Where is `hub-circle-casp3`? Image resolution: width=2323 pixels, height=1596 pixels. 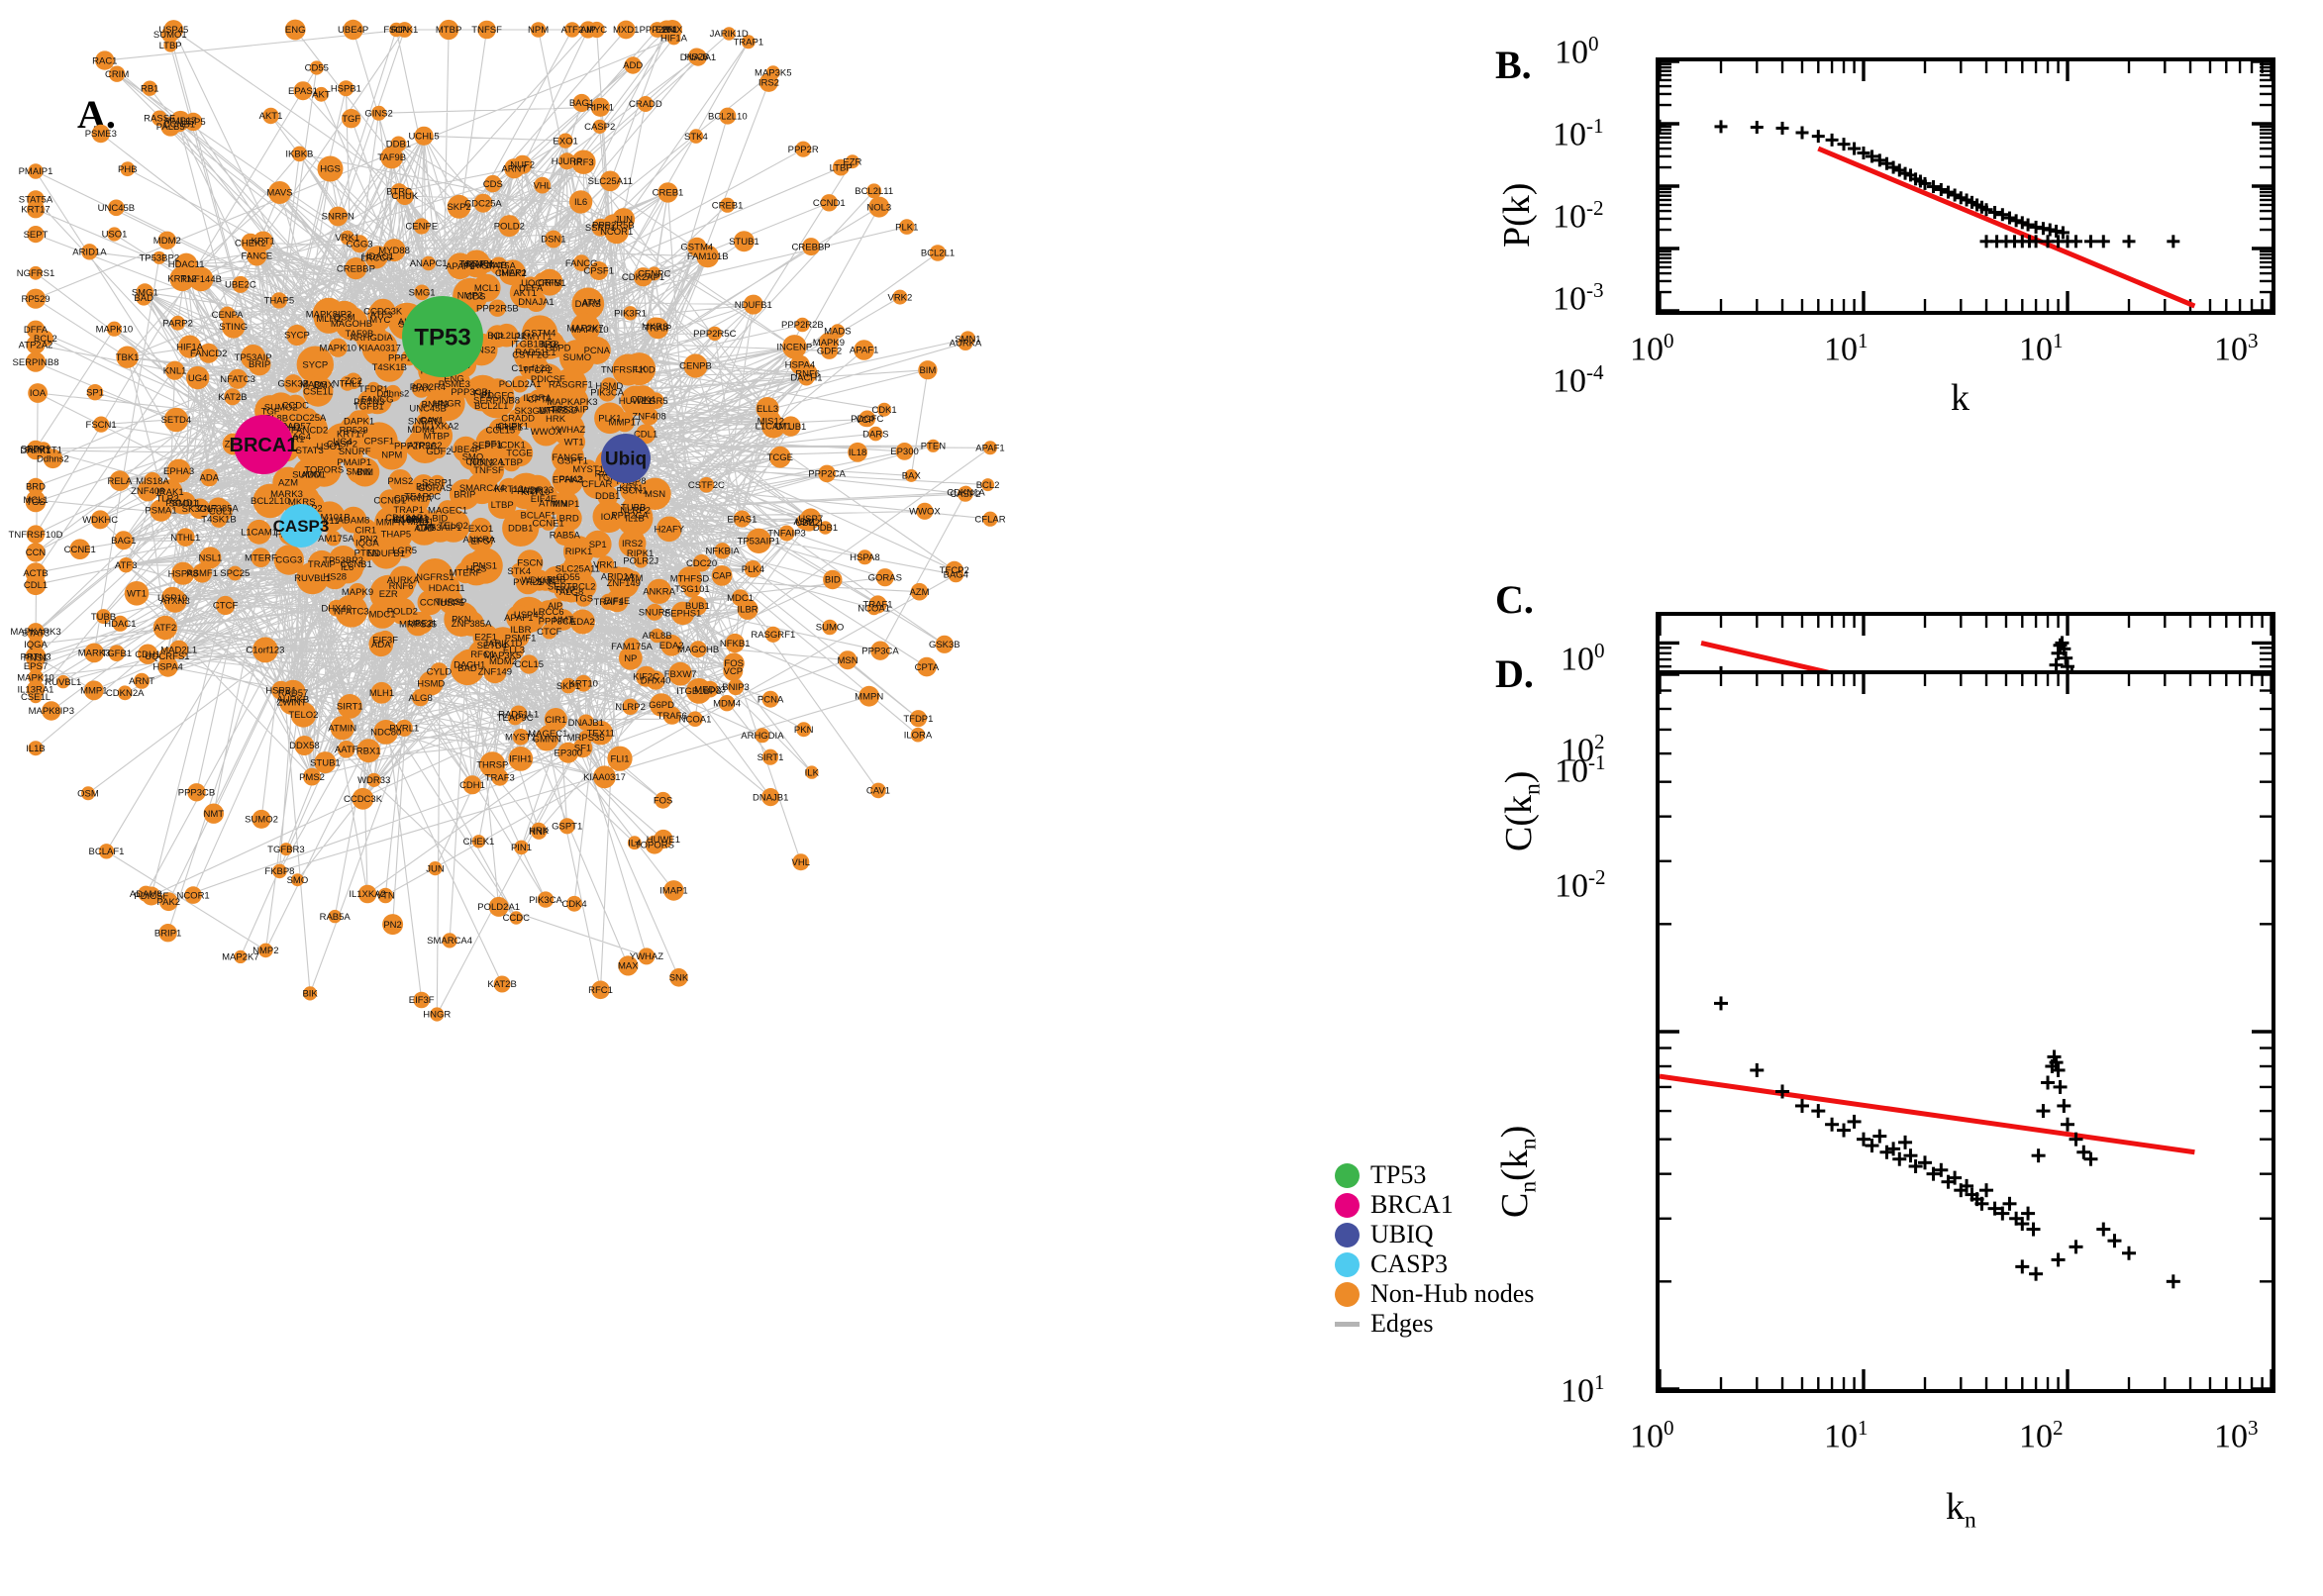 hub-circle-casp3 is located at coordinates (301, 526).